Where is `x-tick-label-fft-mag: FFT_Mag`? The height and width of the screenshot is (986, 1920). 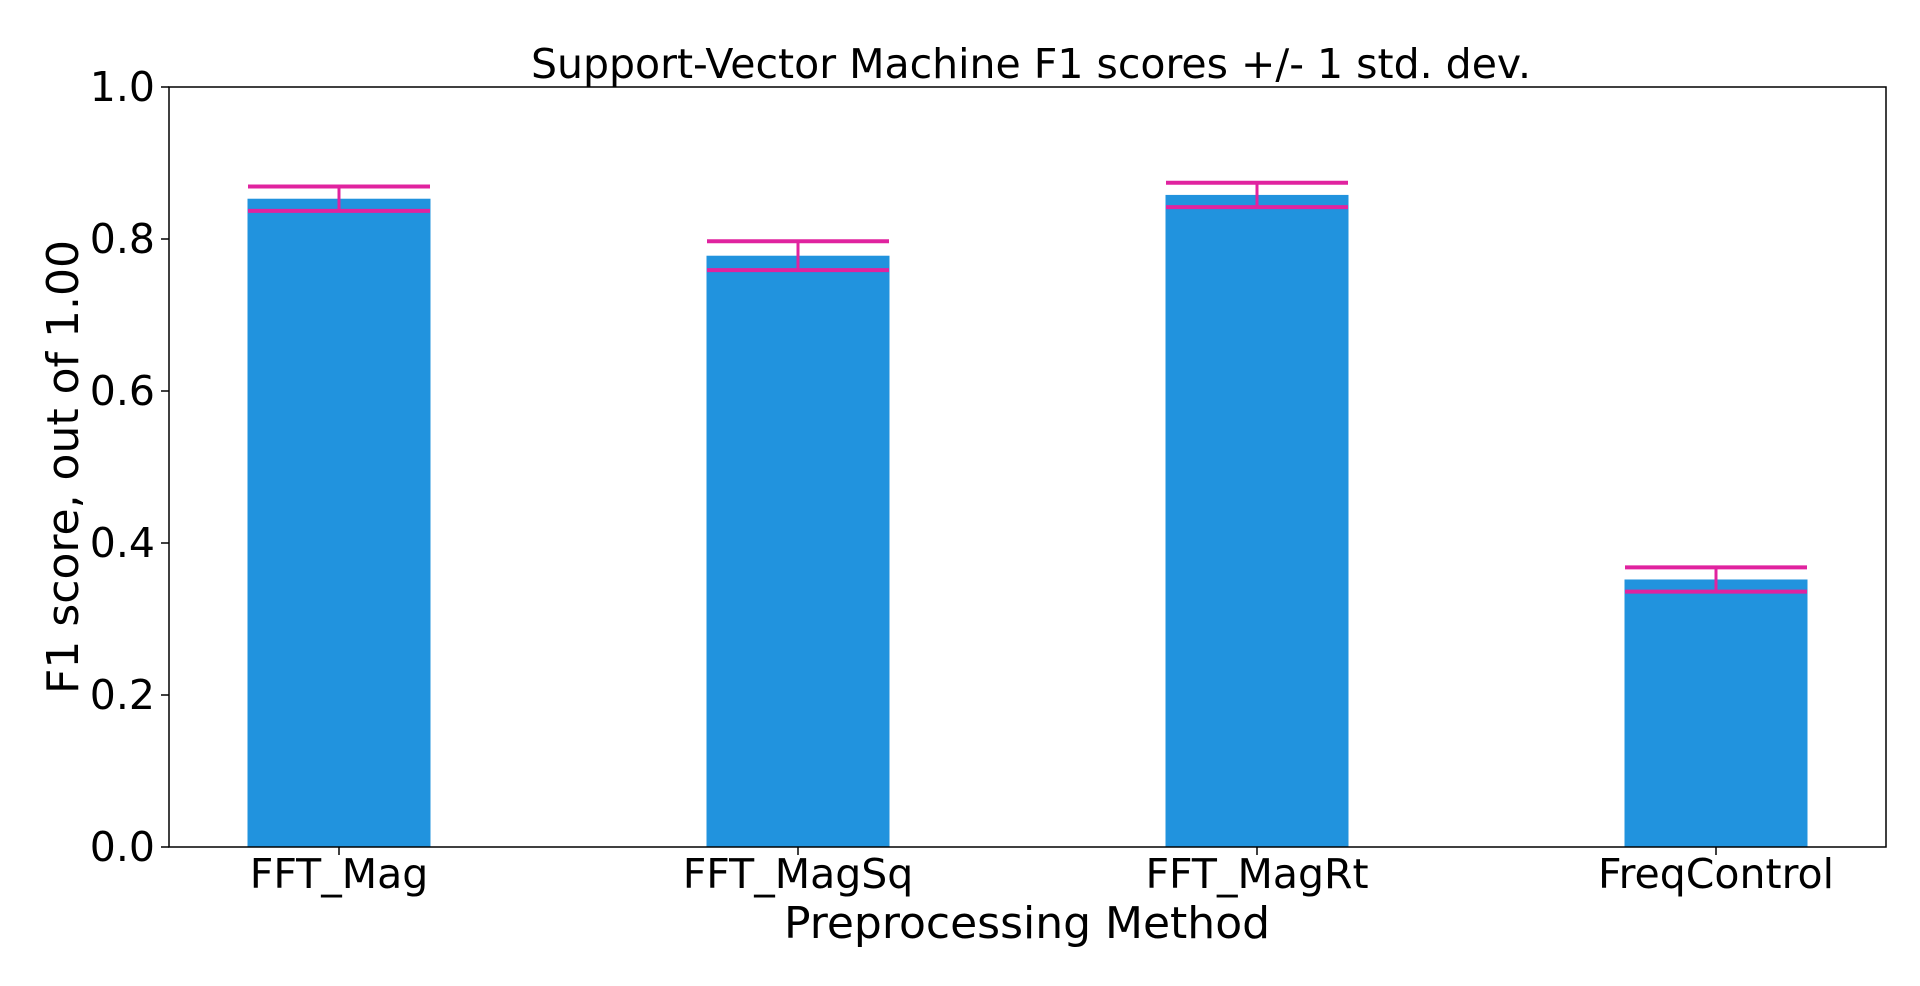 x-tick-label-fft-mag: FFT_Mag is located at coordinates (339, 874).